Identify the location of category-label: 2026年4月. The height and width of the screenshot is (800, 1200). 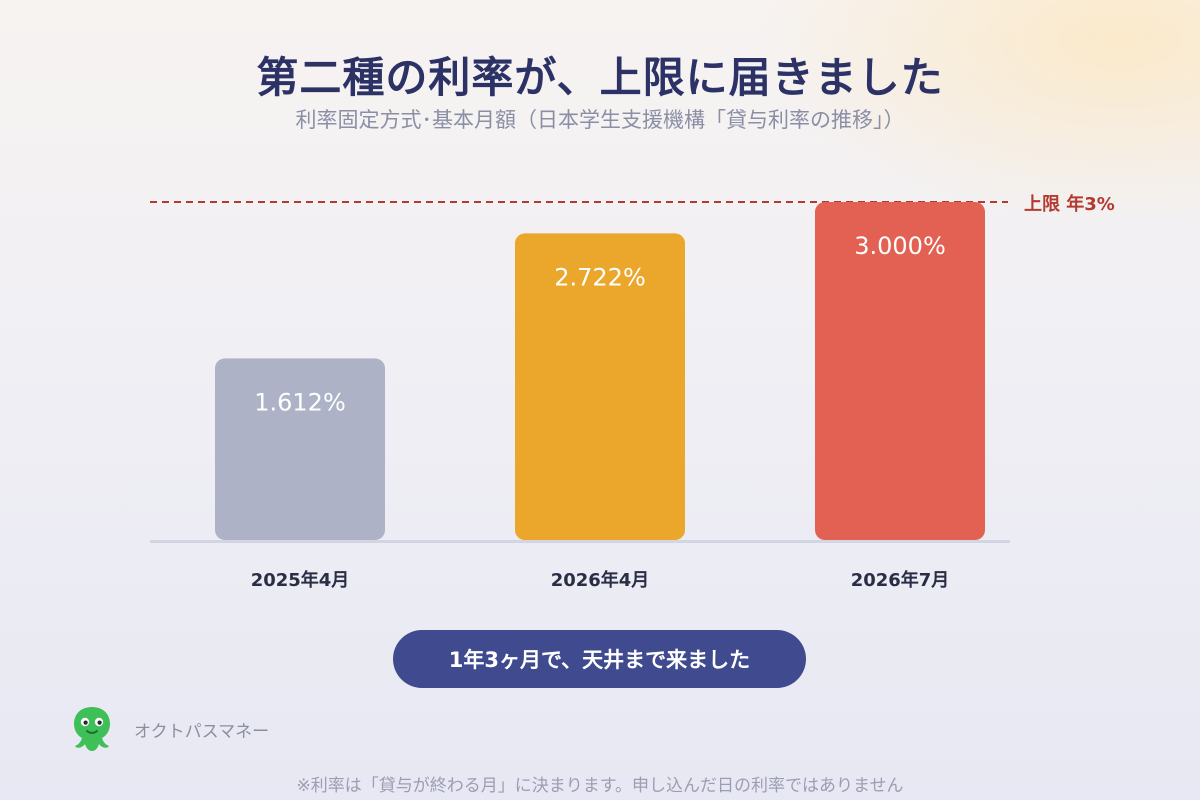
(600, 580).